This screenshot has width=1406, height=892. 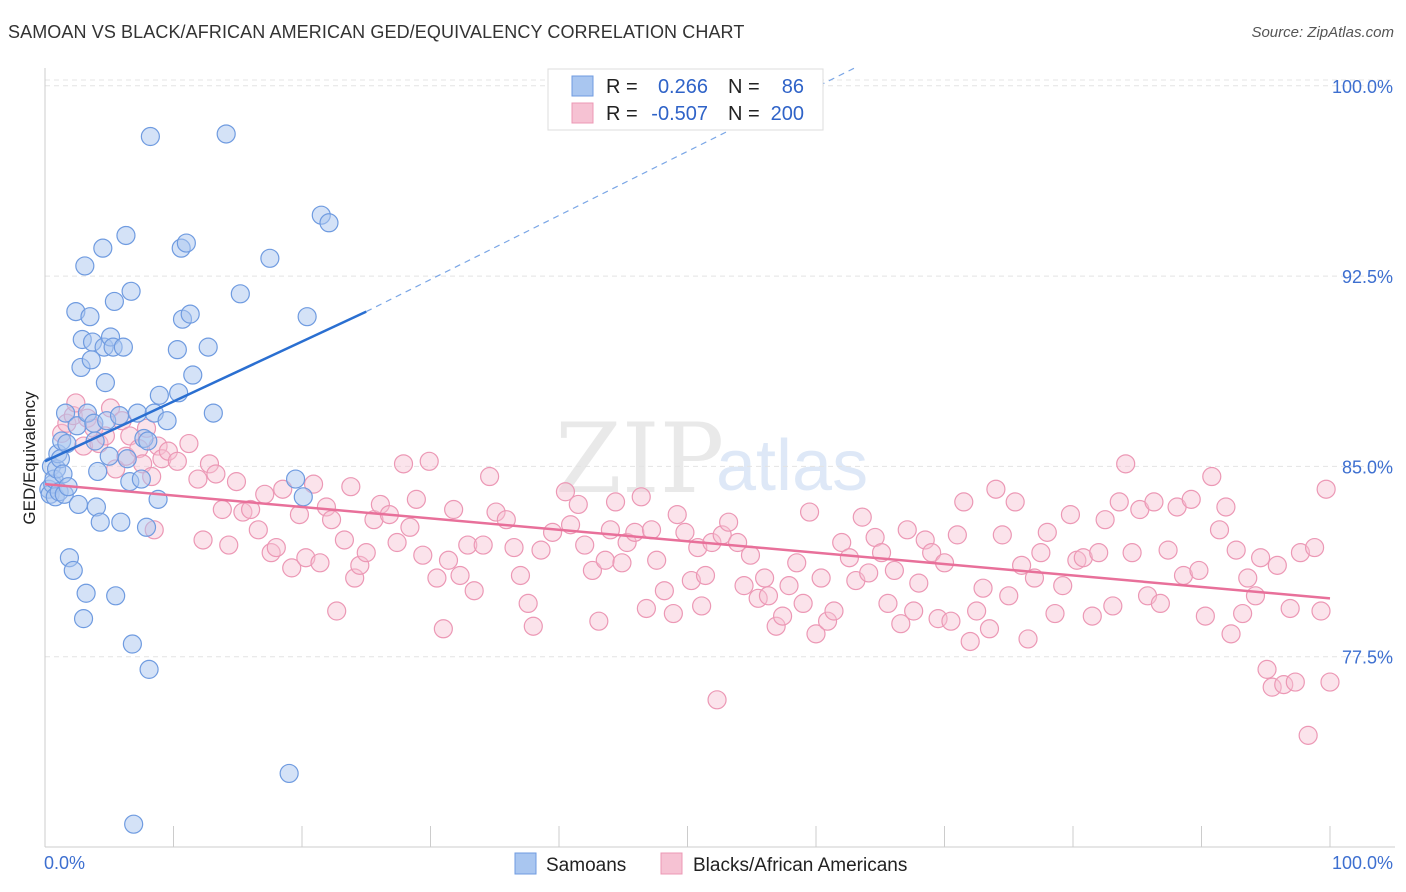 I want to click on legend-bottom-swatch-samoans, so click(x=525, y=863).